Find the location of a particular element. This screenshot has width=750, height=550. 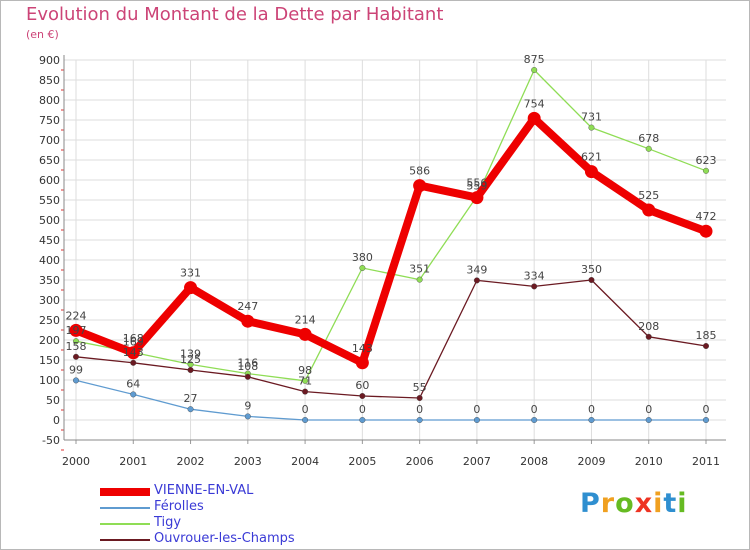

data-label-tigy: 169 is located at coordinates (133, 341).